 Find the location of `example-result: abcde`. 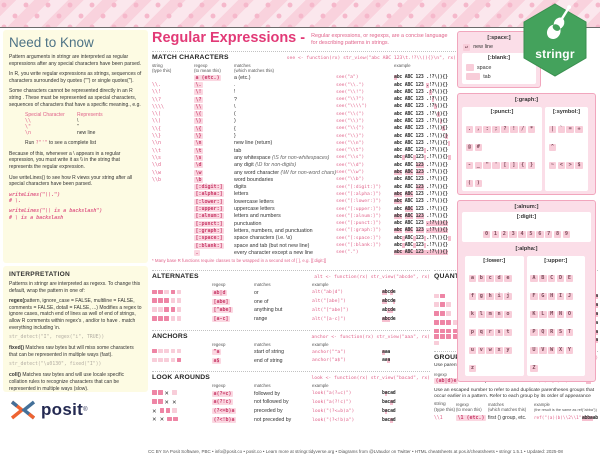

example-result: abcde is located at coordinates (402, 319).